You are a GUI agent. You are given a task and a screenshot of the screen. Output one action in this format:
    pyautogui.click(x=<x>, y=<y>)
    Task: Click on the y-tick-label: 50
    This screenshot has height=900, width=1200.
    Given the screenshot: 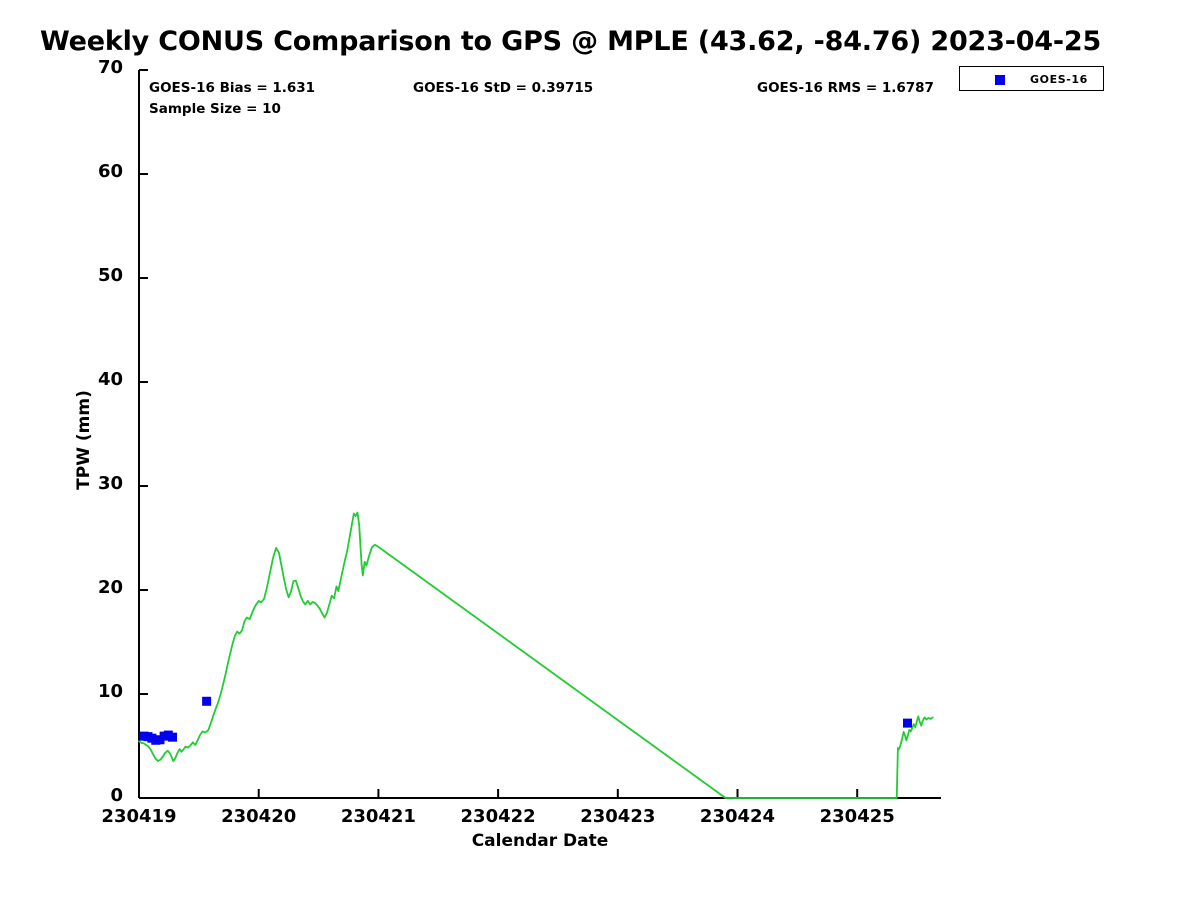 What is the action you would take?
    pyautogui.click(x=110, y=275)
    